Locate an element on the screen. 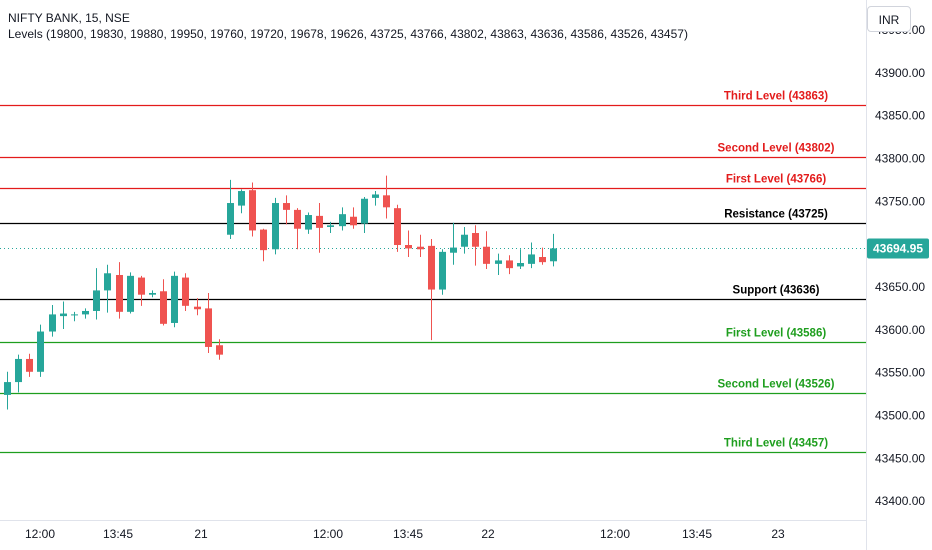 This screenshot has width=932, height=550. last-price-tag-bg is located at coordinates (898, 248).